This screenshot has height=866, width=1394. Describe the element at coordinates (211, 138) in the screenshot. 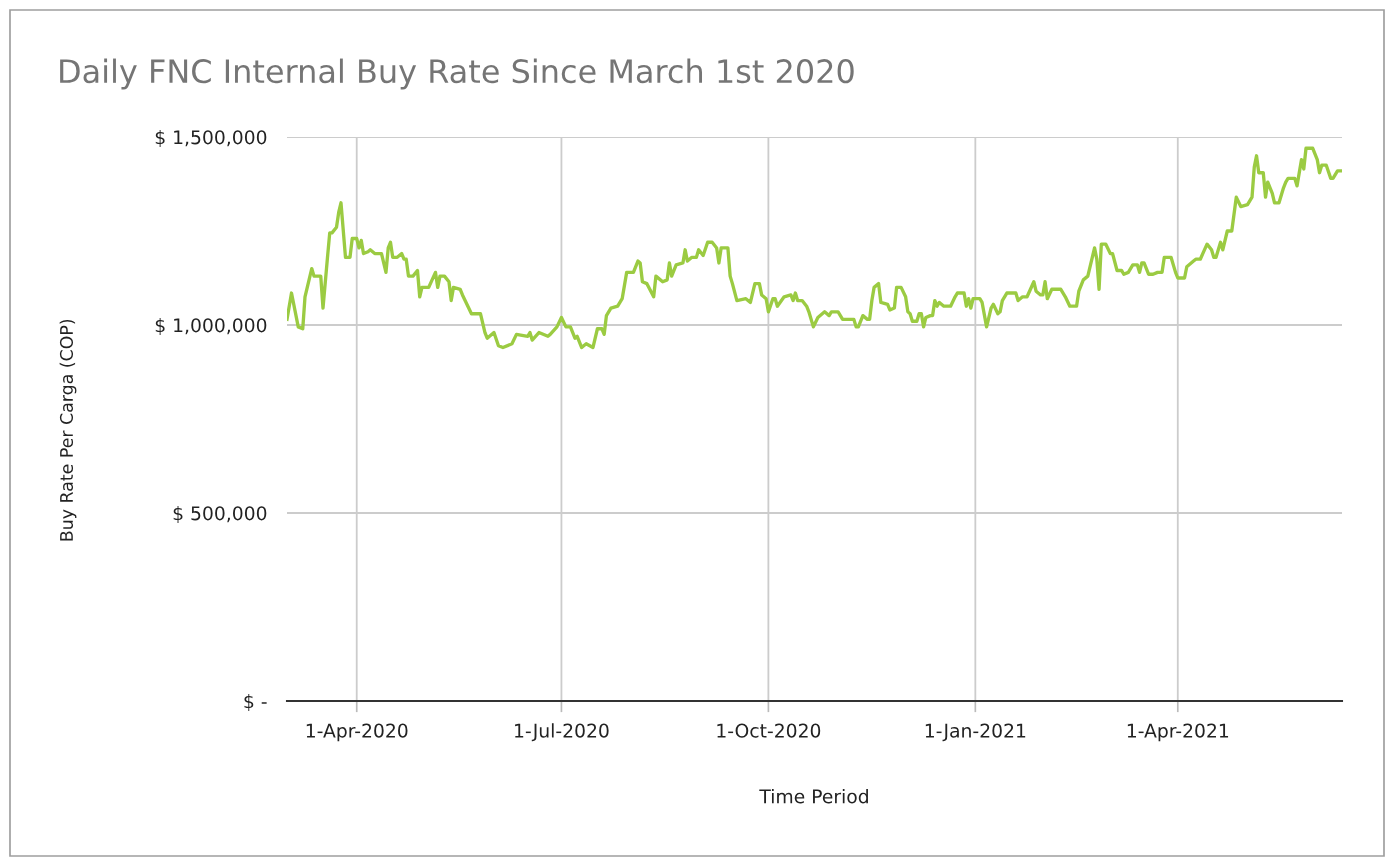

I see `y-tick-label: $ 1,500,000` at that location.